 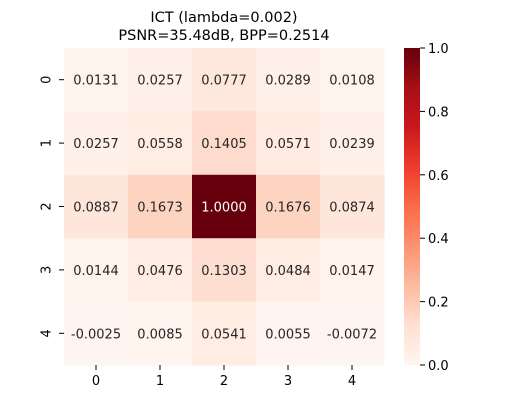 I want to click on cell-label-r2-c2: 1.0000, so click(x=224, y=208).